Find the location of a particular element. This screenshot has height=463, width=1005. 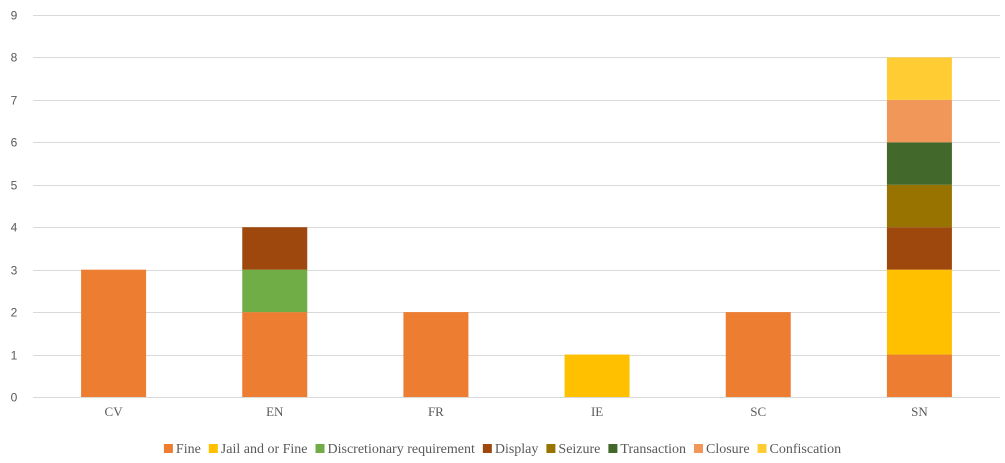

bar-segment-sn-closure is located at coordinates (919, 121).